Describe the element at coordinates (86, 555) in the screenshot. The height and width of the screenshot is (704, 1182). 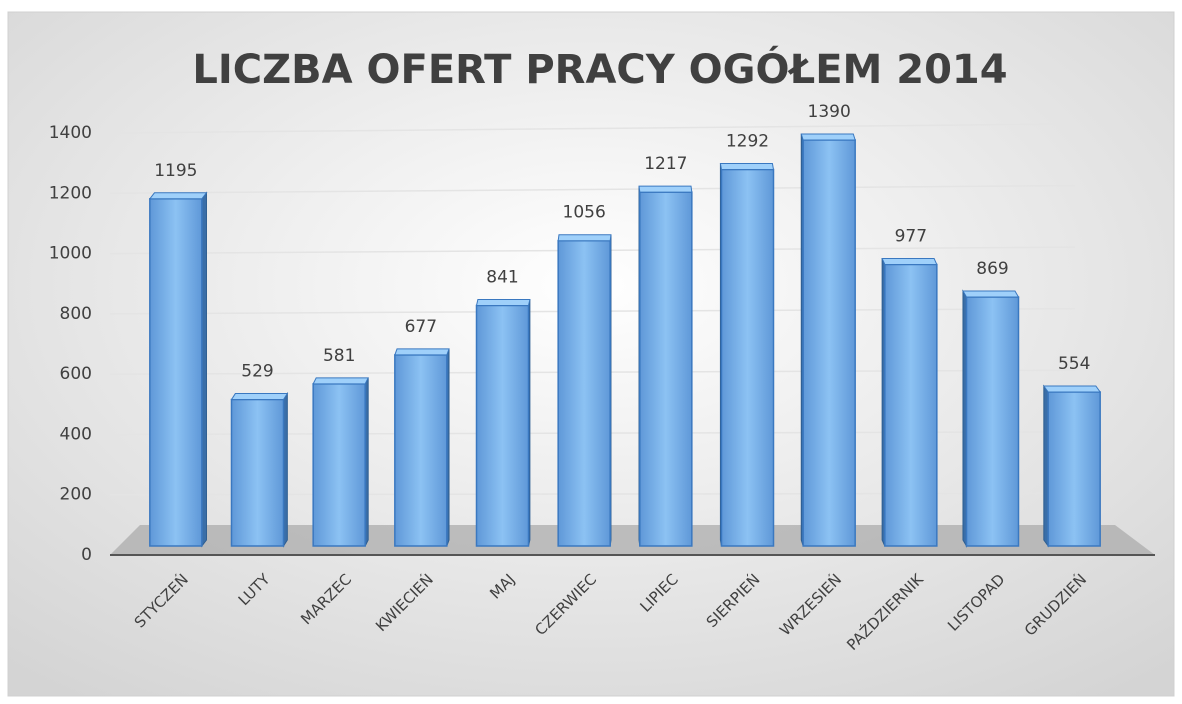
I see `y-tick-label: 0` at that location.